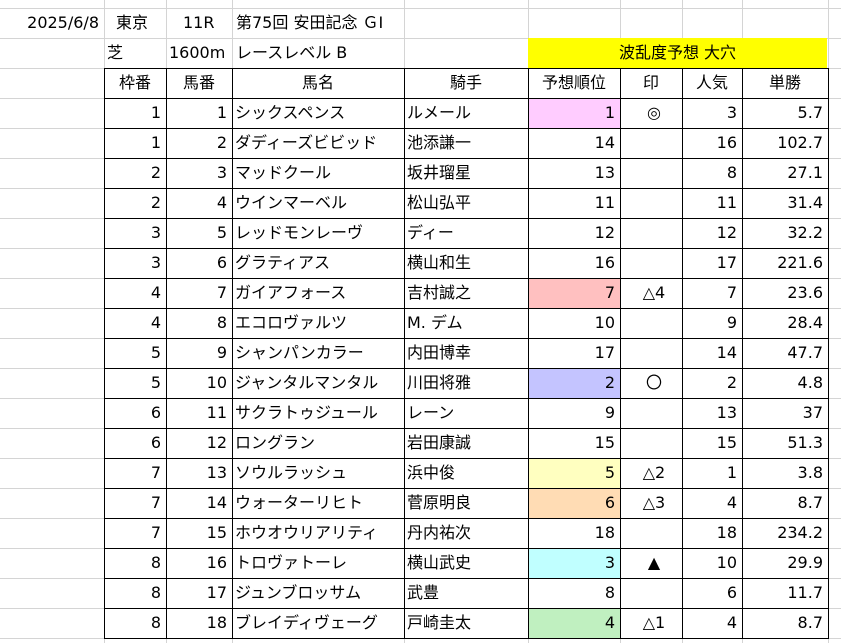 The height and width of the screenshot is (643, 841). What do you see at coordinates (574, 473) in the screenshot?
I see `rank-cell: 5` at bounding box center [574, 473].